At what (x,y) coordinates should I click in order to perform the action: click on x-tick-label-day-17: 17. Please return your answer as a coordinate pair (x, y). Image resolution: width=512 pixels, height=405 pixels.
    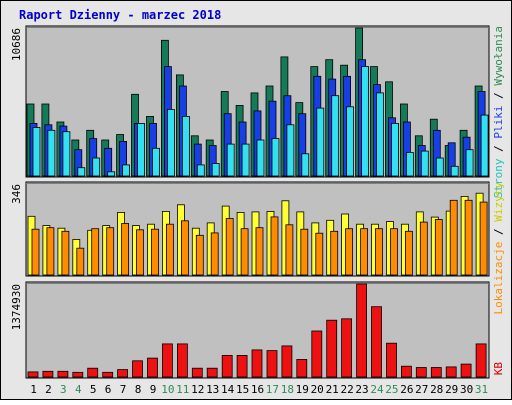
    Looking at the image, I should click on (272, 389).